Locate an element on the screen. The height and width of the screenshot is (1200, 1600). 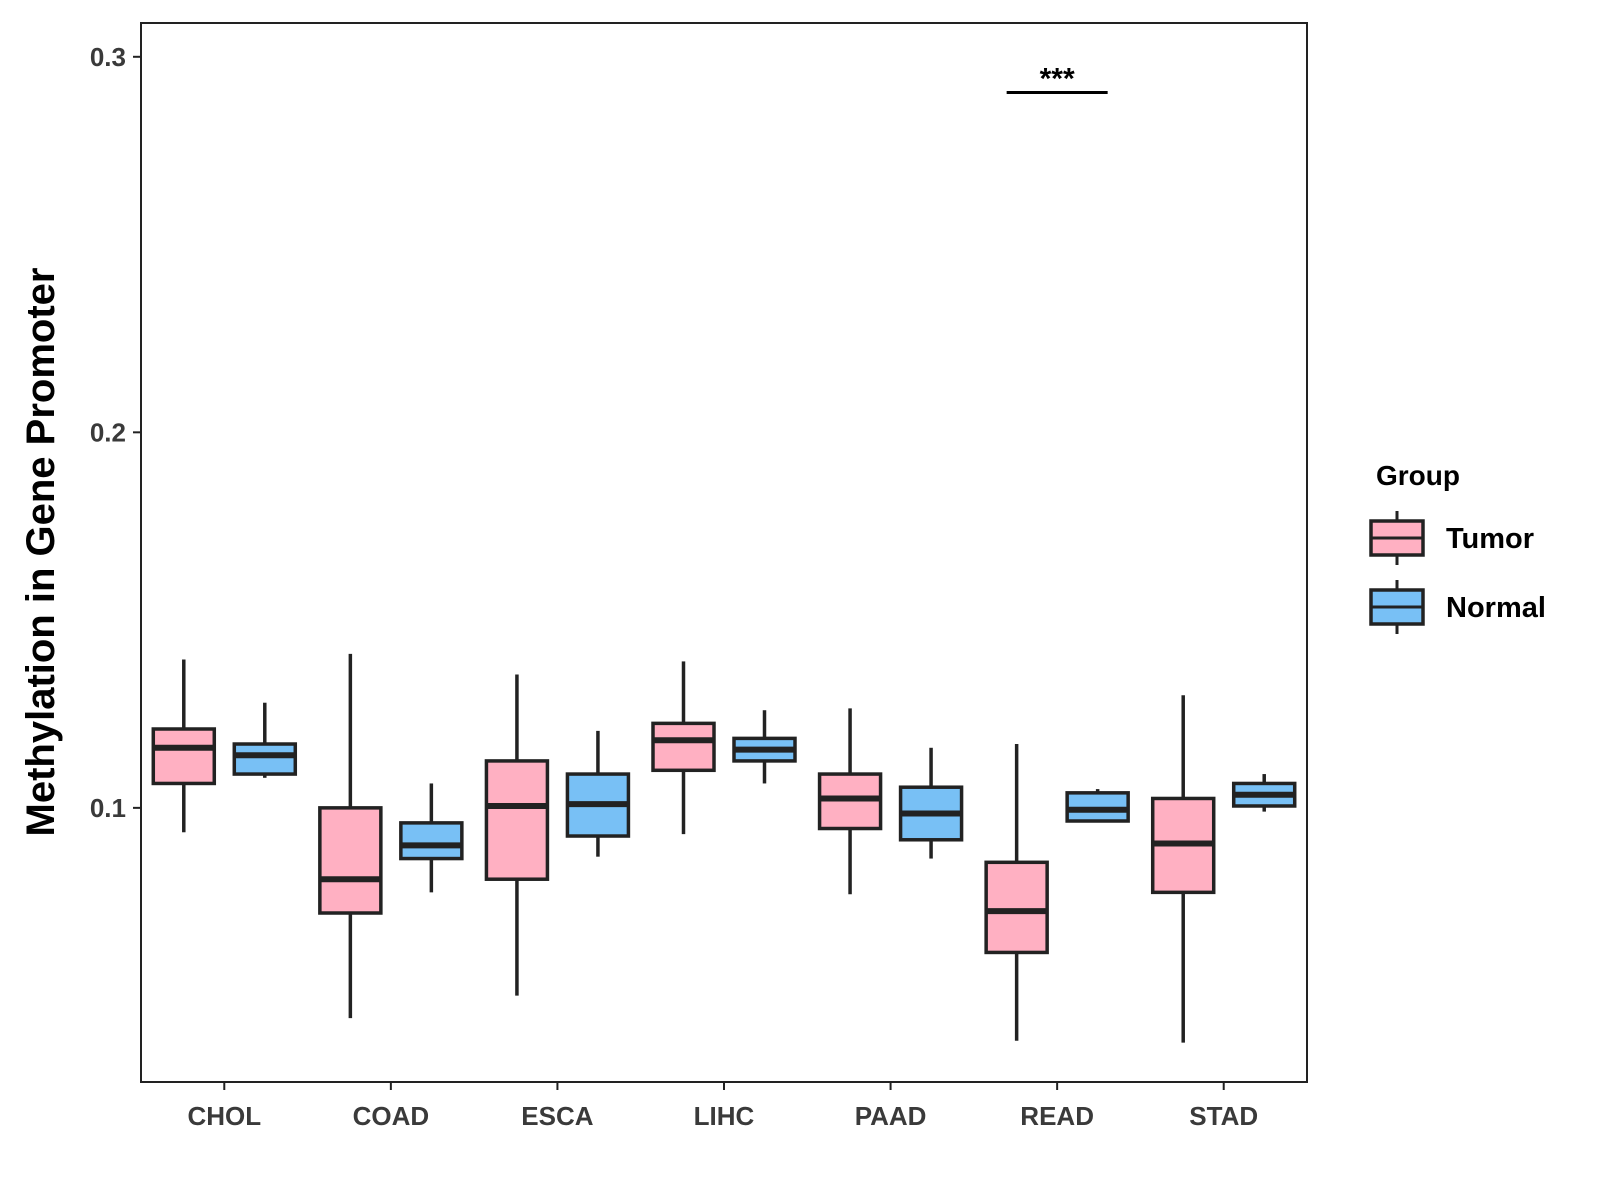
y-tick-label: 0.1 is located at coordinates (108, 808).